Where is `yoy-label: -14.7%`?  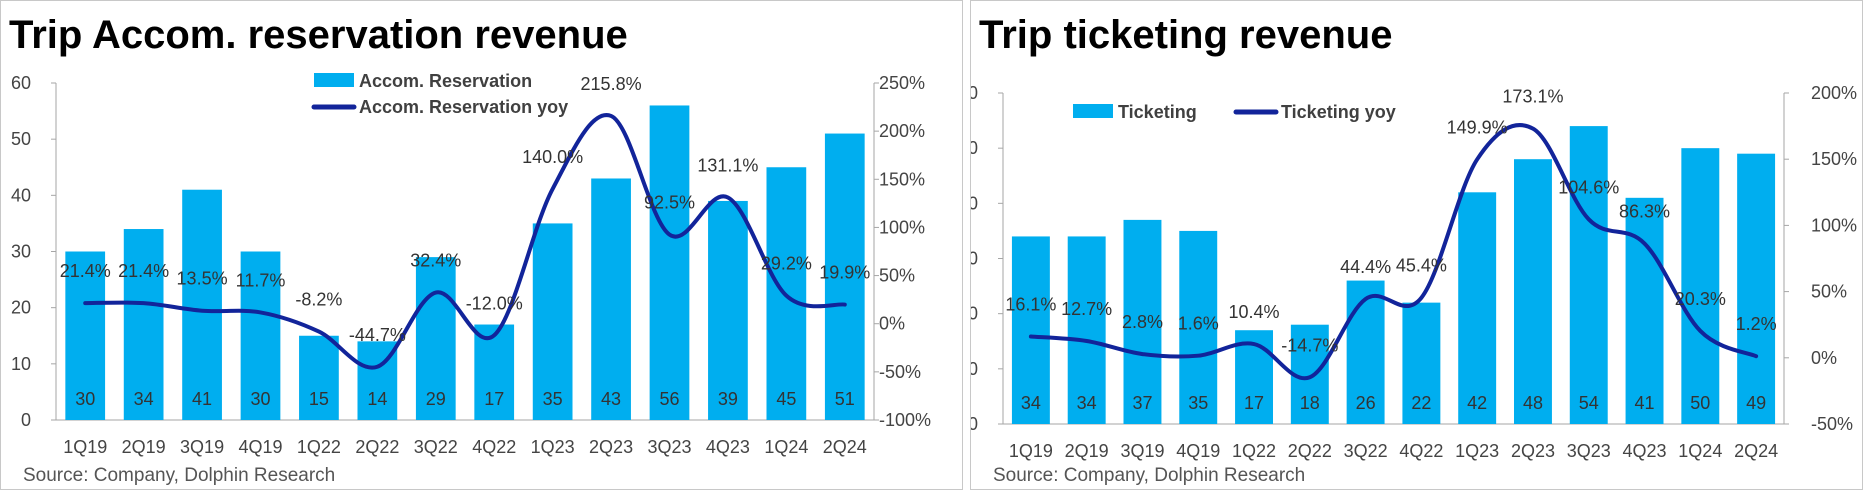 yoy-label: -14.7% is located at coordinates (1309, 345).